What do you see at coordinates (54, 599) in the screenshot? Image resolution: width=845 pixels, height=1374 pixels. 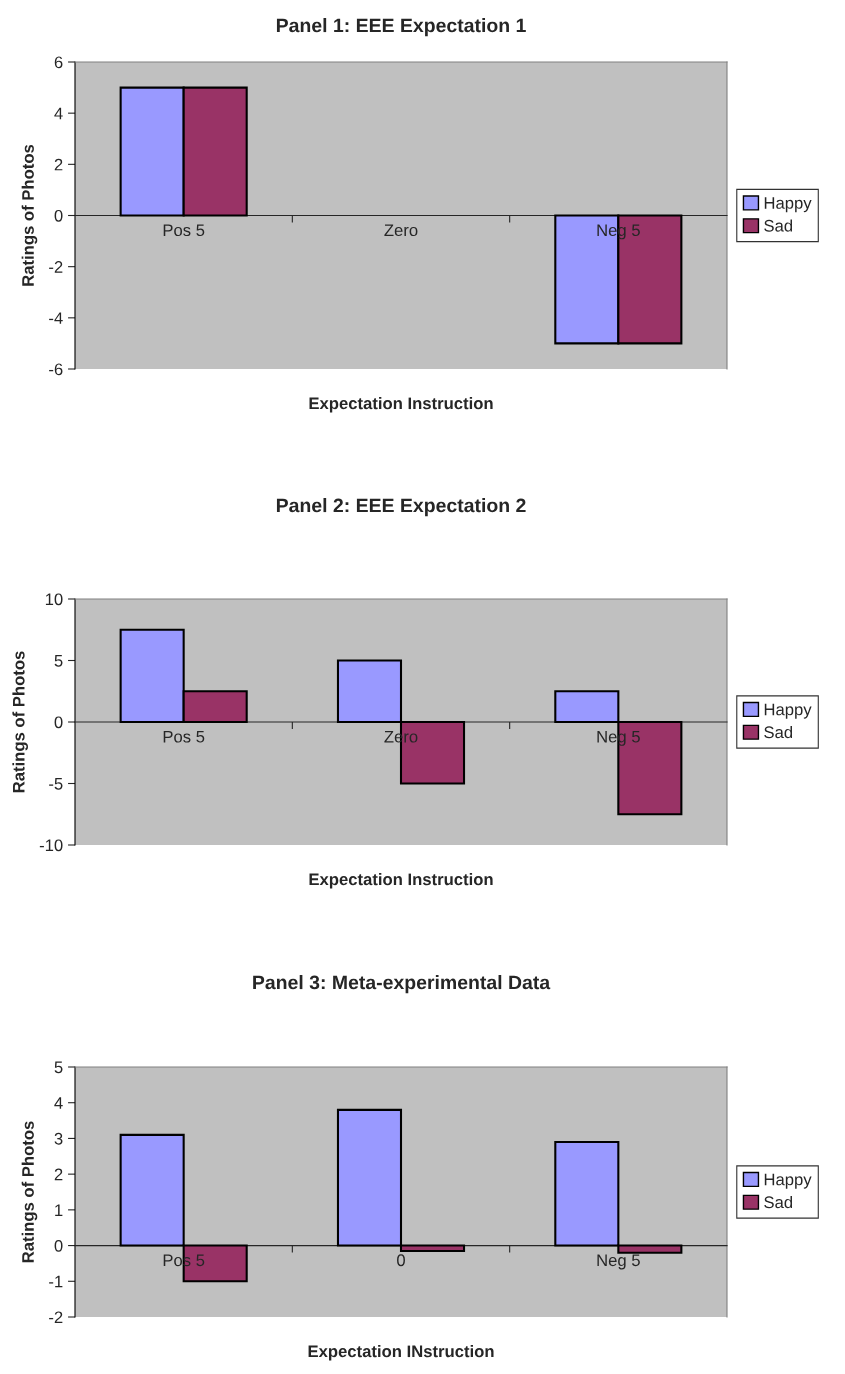 I see `y-tick-label: 10` at bounding box center [54, 599].